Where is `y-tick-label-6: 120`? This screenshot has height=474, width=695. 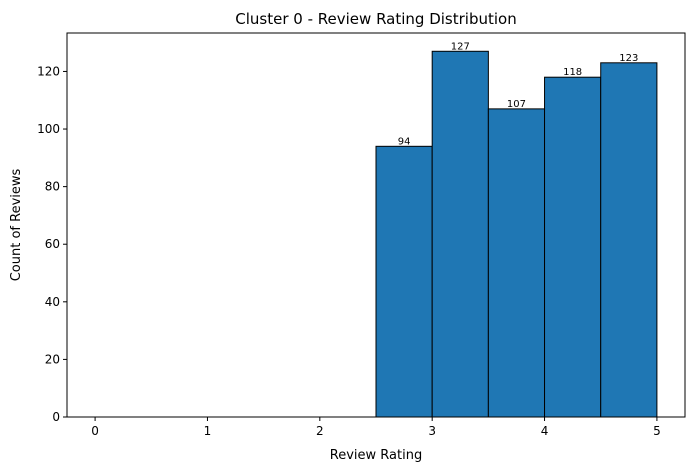
y-tick-label-6: 120 is located at coordinates (48, 71).